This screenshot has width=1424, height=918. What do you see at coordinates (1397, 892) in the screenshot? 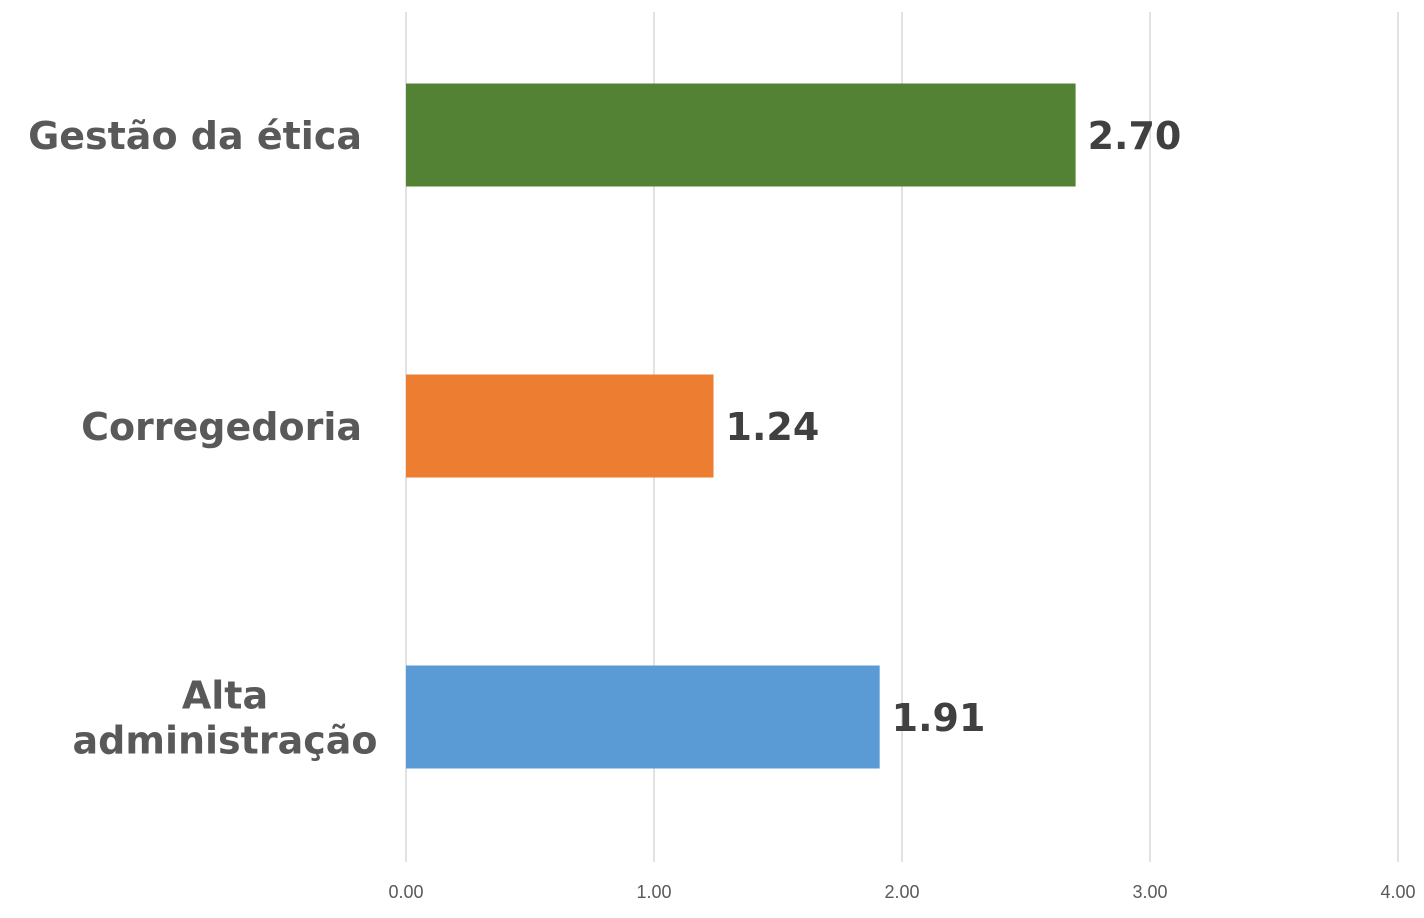
I see `x-tick-label: 4.00` at bounding box center [1397, 892].